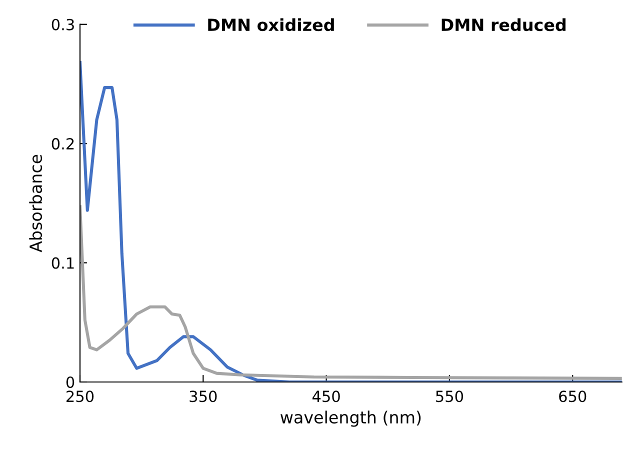 This screenshot has height=451, width=625. I want to click on y-tick-label: 0.1, so click(63, 263).